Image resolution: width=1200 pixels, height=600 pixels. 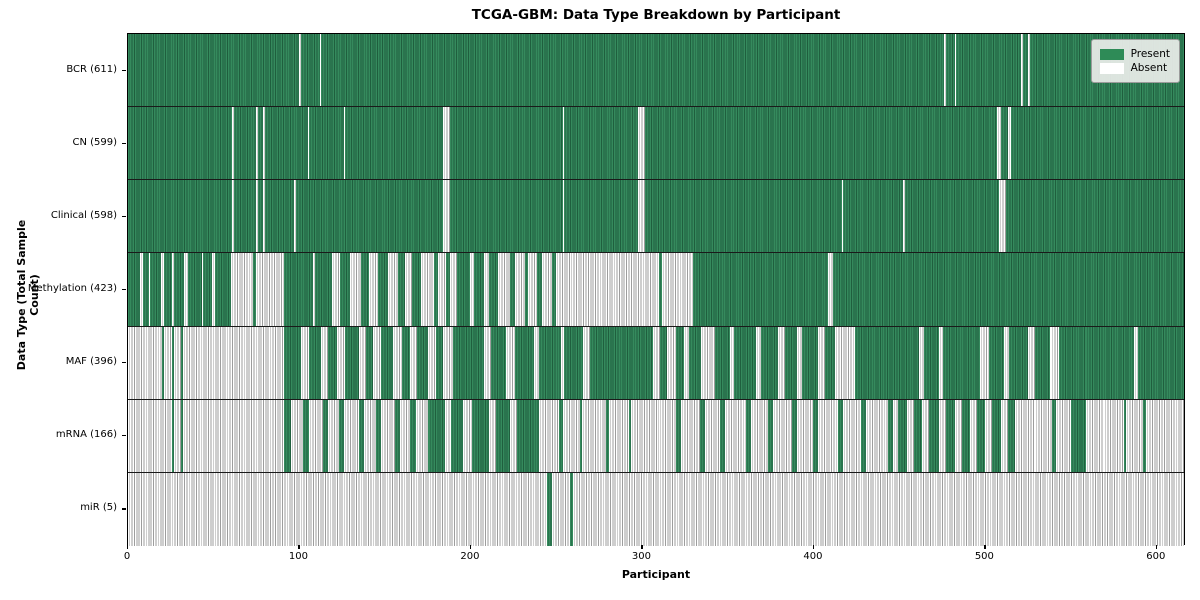 I want to click on absent-swatch, so click(x=1111, y=68).